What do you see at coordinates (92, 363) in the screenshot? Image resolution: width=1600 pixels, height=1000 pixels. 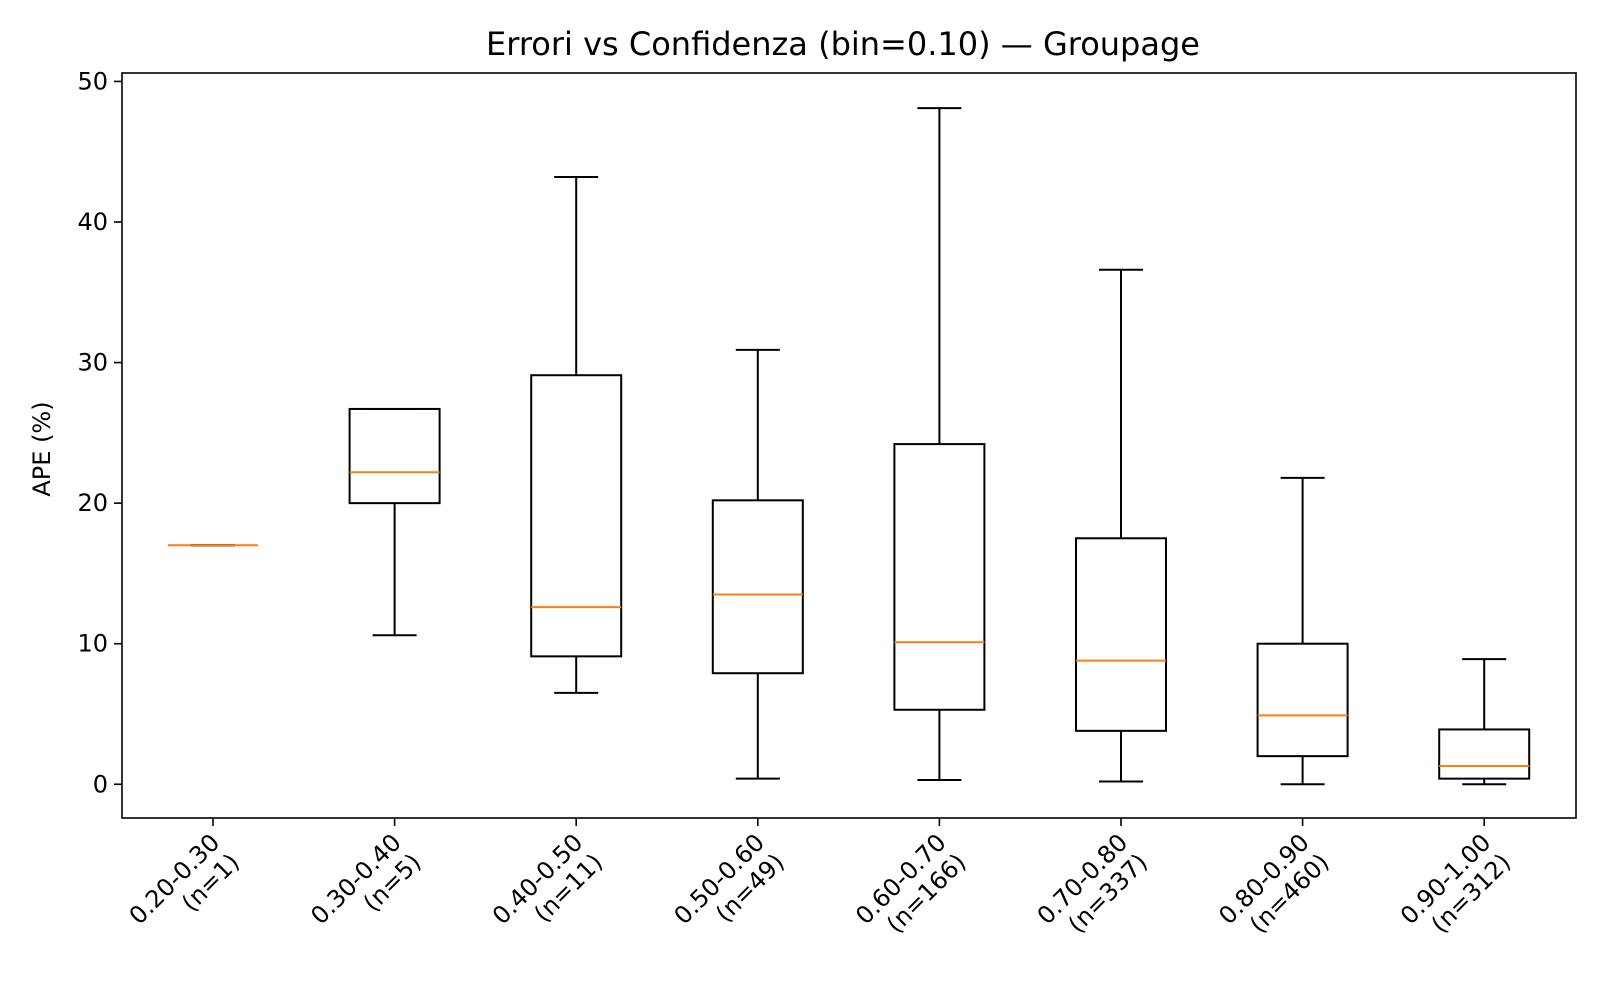 I see `y-tick-label: 30` at bounding box center [92, 363].